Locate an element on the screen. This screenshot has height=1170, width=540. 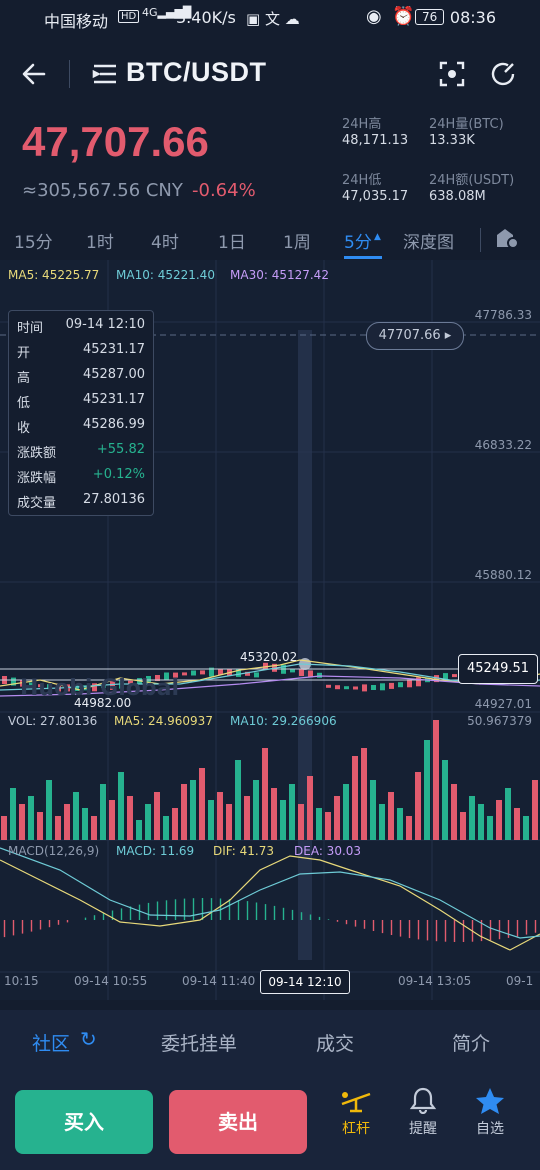
last-price-tag: 47707.66 ▸ is located at coordinates (415, 336).